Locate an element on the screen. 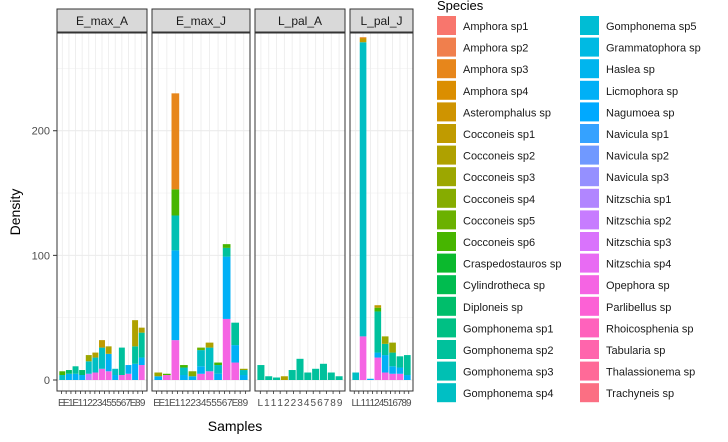  y-axis-title: Density is located at coordinates (15, 212).